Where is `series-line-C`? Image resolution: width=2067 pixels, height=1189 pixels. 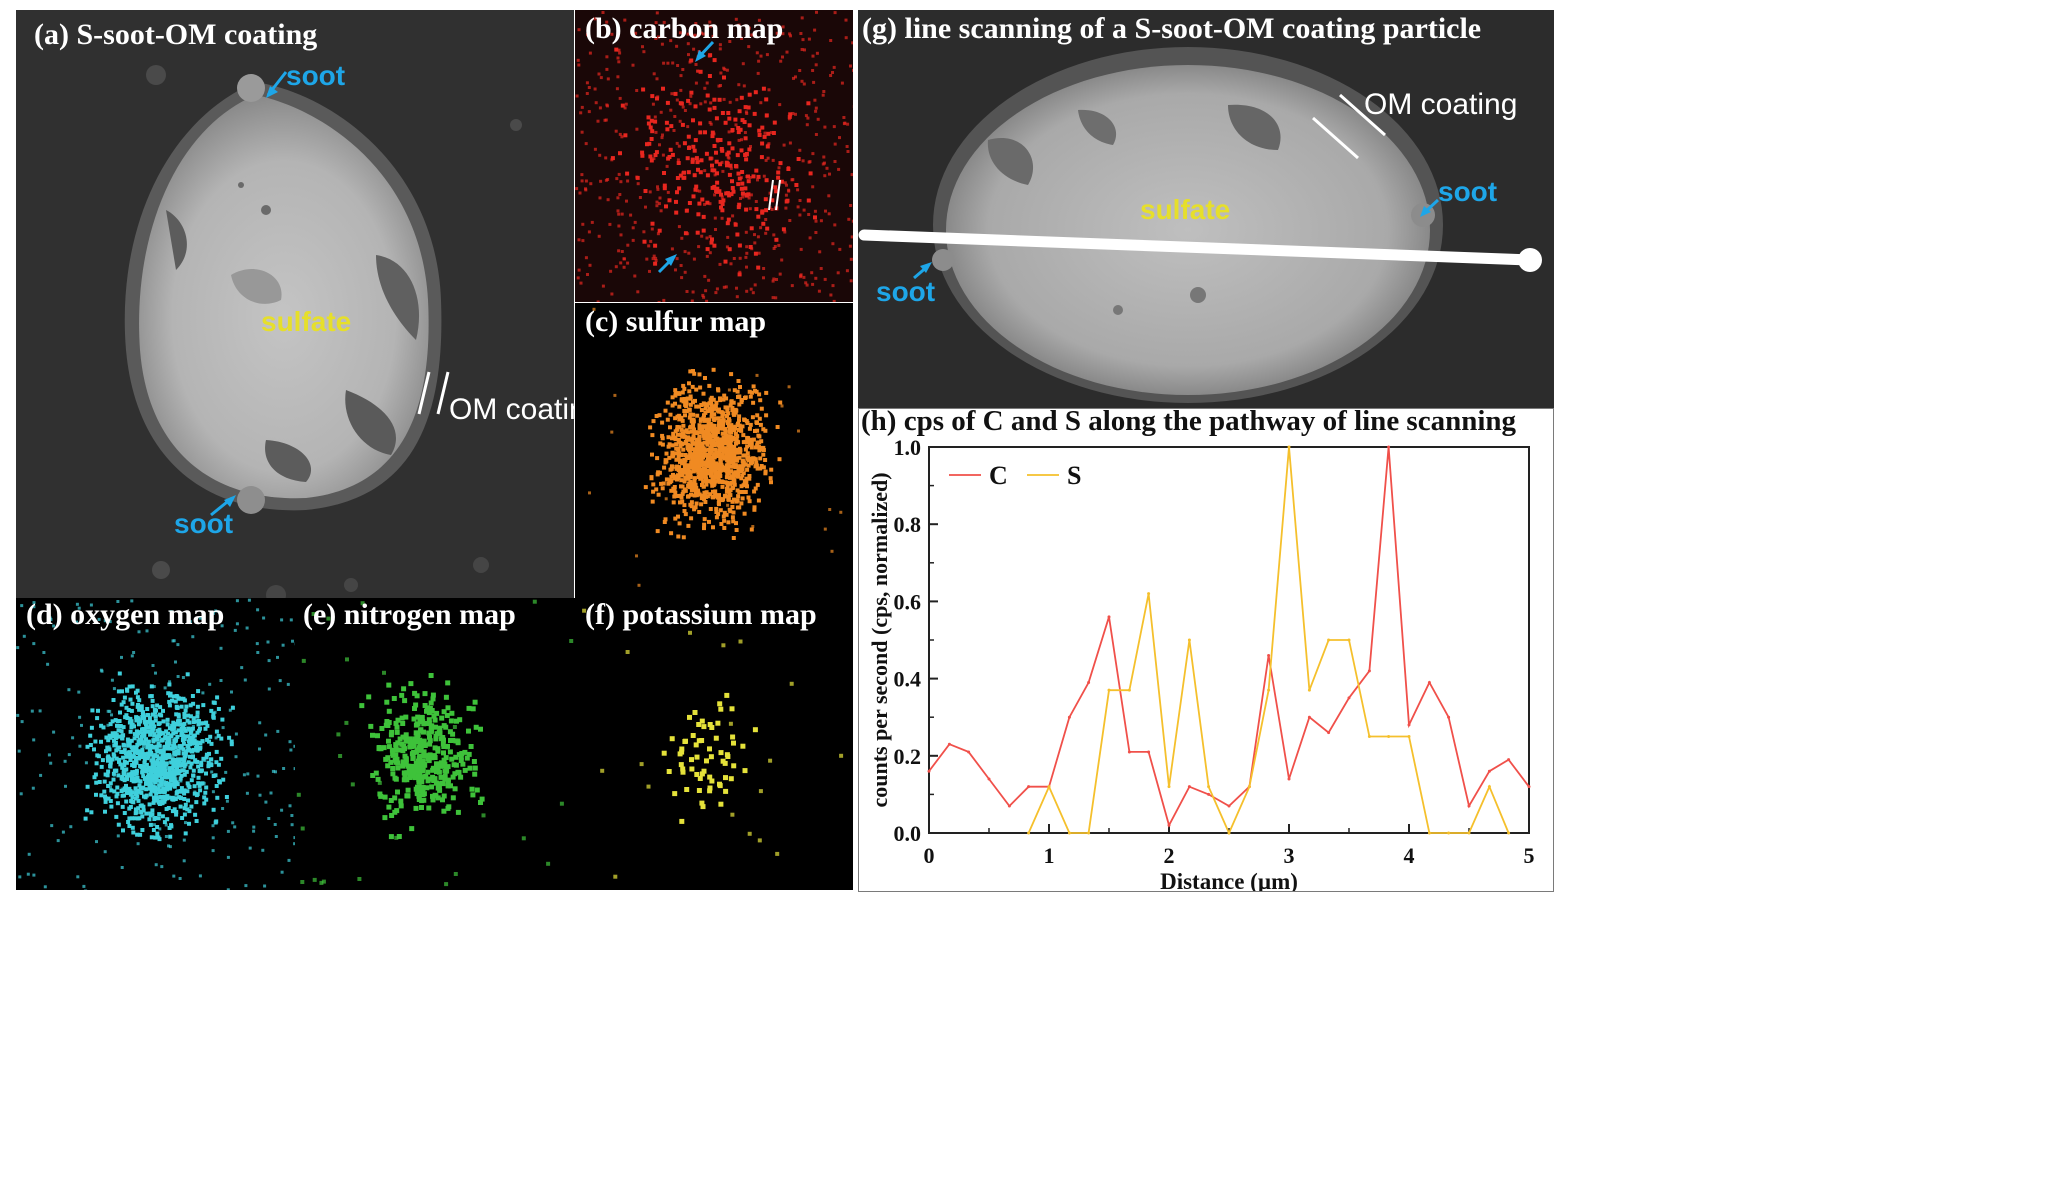
series-line-C is located at coordinates (1229, 637).